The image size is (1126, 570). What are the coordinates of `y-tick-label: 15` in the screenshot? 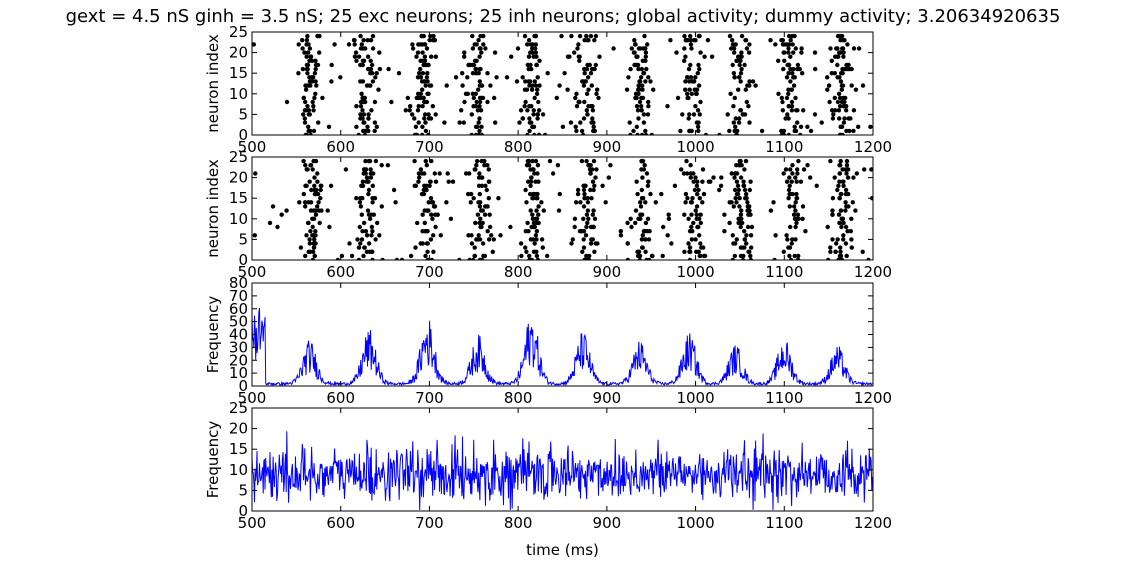 It's located at (238, 198).